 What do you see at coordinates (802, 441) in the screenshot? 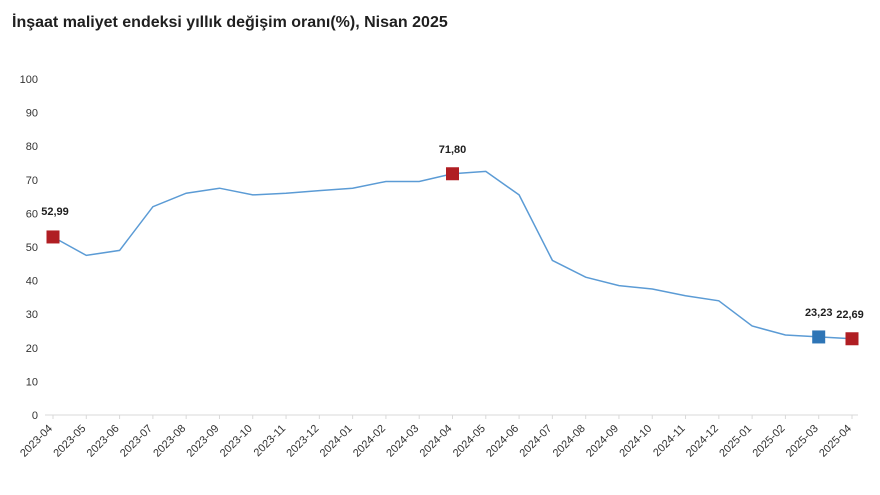
I see `x-tick-label: 2025-03` at bounding box center [802, 441].